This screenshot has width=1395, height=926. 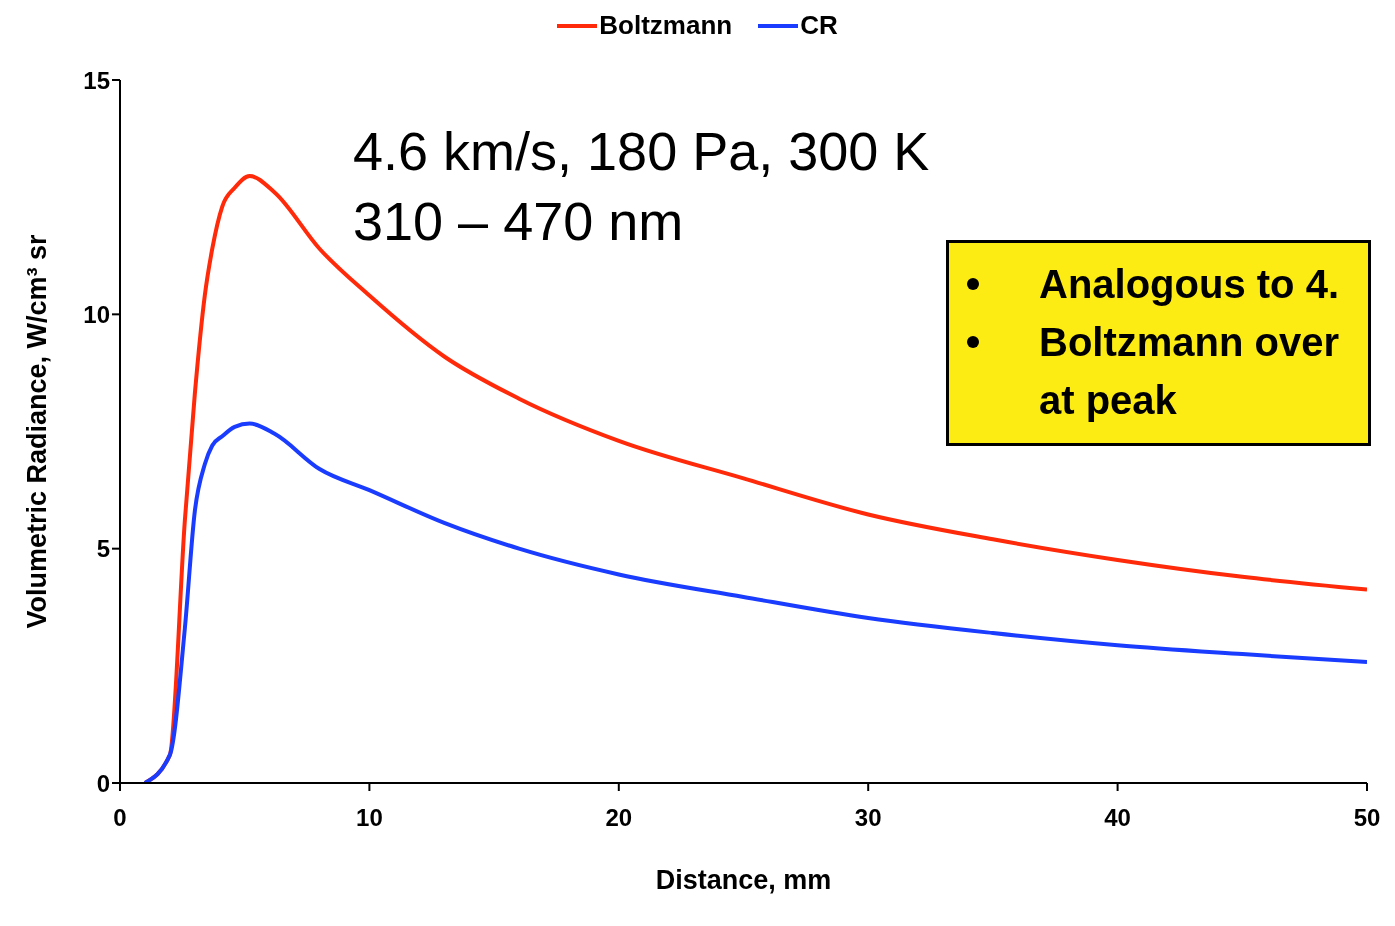 I want to click on y-tick-label: 15, so click(x=96, y=80).